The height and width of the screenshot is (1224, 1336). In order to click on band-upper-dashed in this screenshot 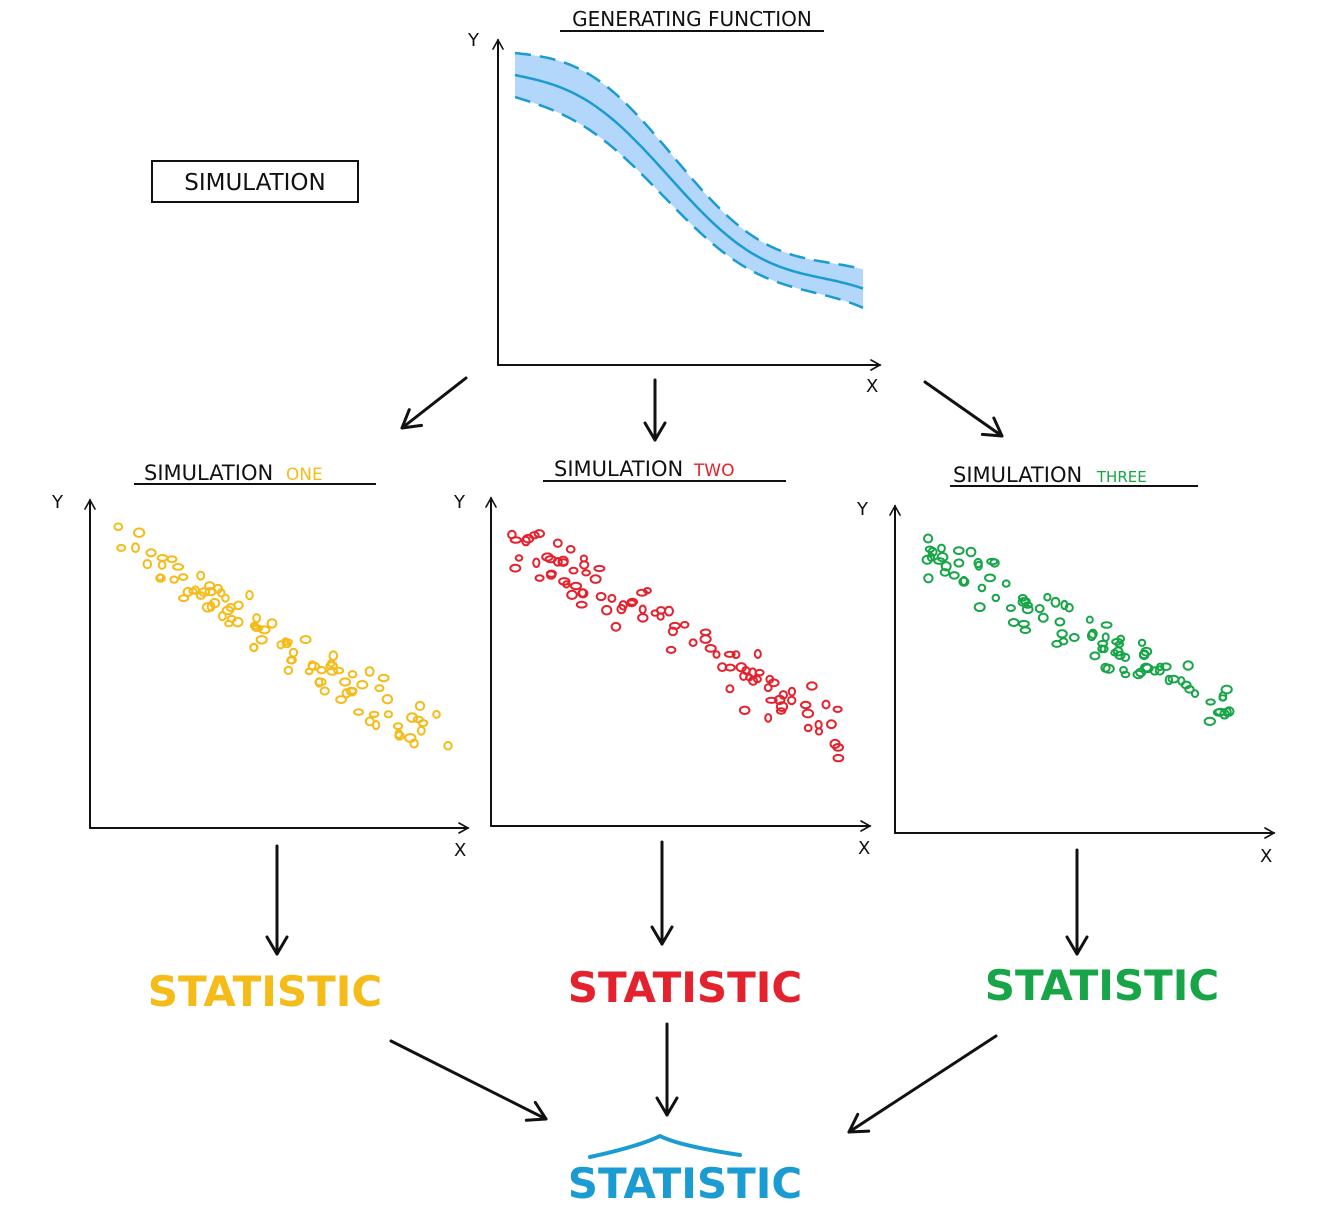, I will do `click(689, 161)`.